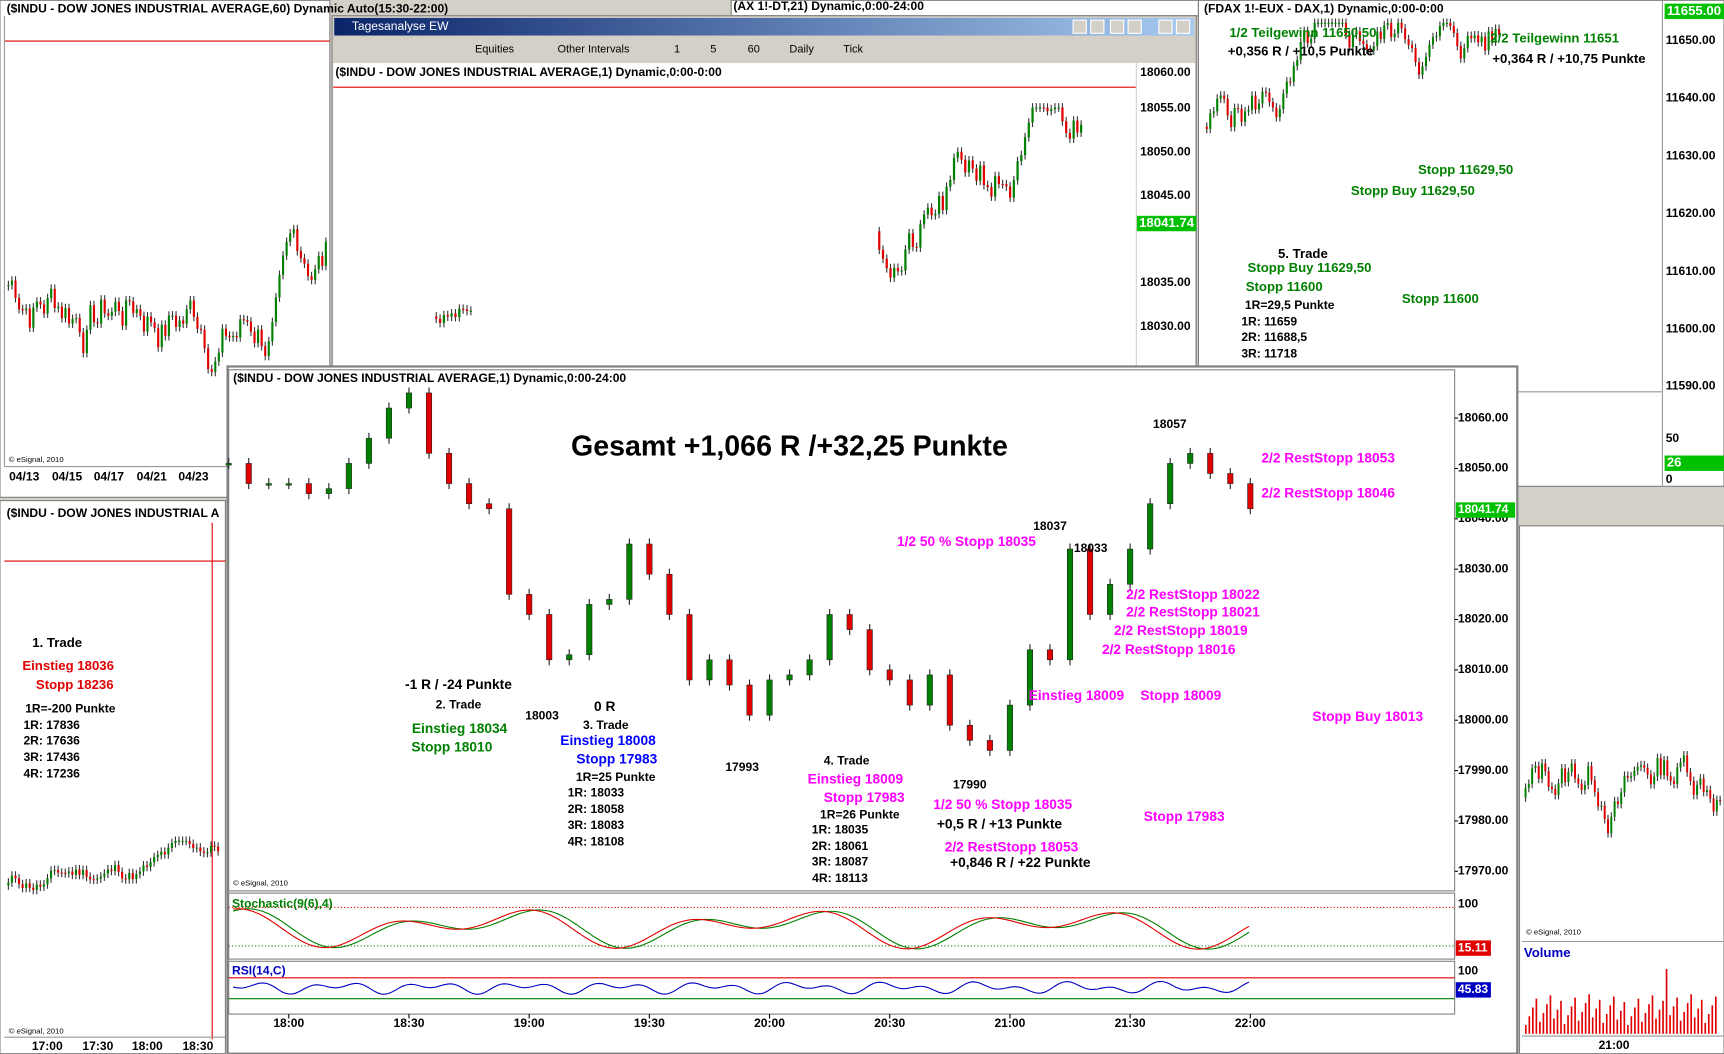 The height and width of the screenshot is (1054, 1724). I want to click on annotation: Einstieg 18009, so click(1077, 695).